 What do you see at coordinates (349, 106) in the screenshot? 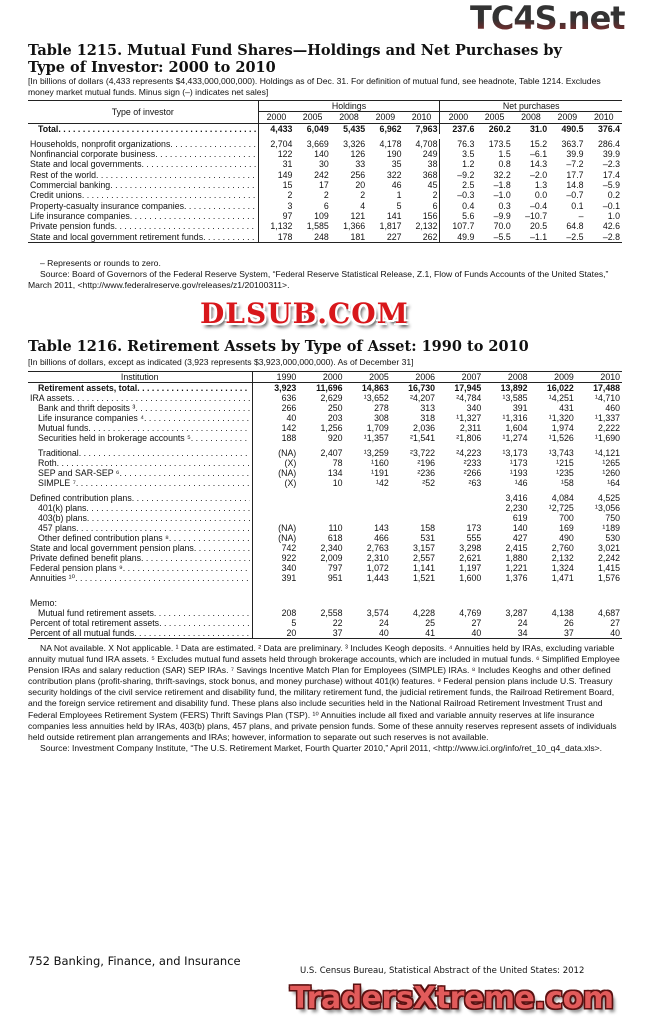
I see `group-header-holdings: Holdings` at bounding box center [349, 106].